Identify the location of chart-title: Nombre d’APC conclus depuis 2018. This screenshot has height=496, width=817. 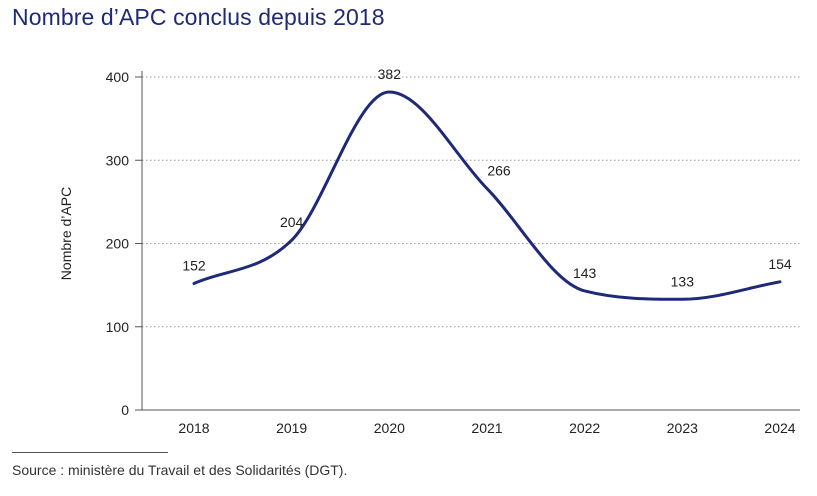
(198, 17).